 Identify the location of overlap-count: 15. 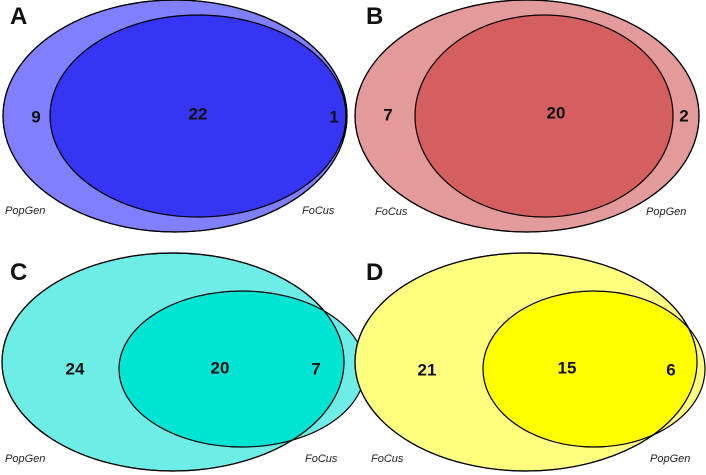
(567, 368).